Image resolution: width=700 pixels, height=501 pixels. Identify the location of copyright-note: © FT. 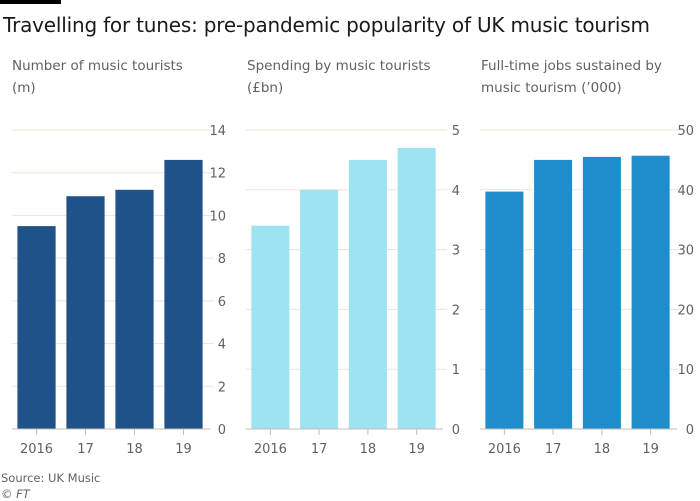
(15, 494).